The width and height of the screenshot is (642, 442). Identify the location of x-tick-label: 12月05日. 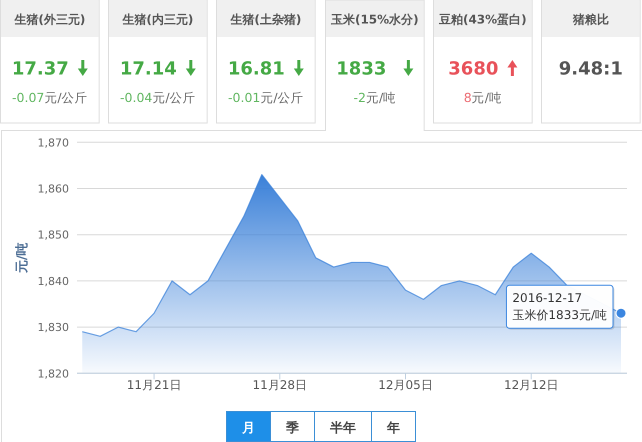
(405, 385).